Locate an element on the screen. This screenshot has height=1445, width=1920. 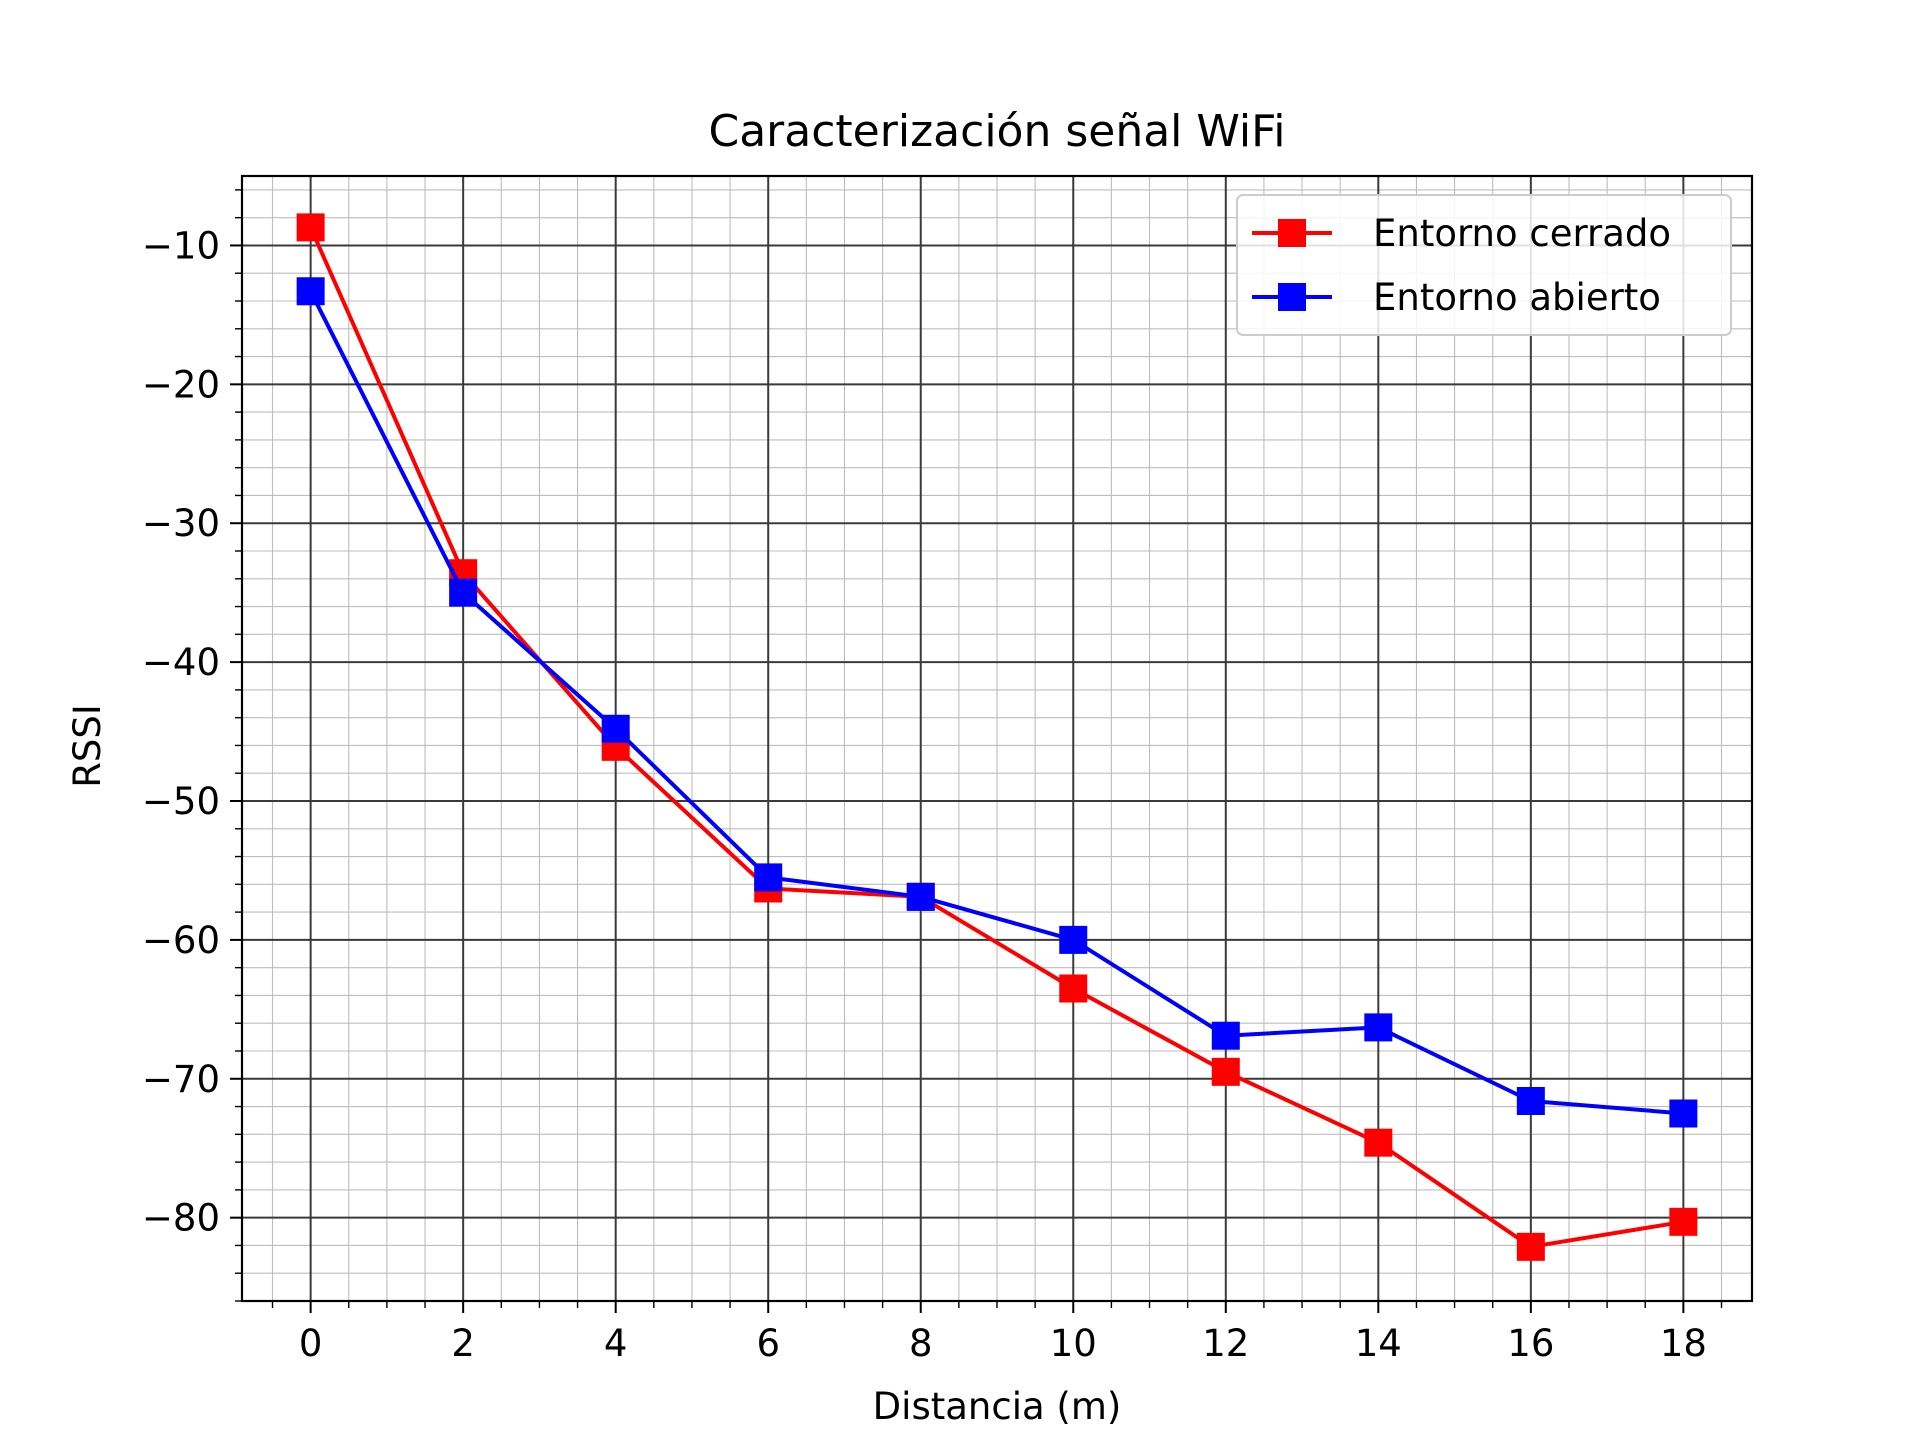
legend-box is located at coordinates (1484, 265).